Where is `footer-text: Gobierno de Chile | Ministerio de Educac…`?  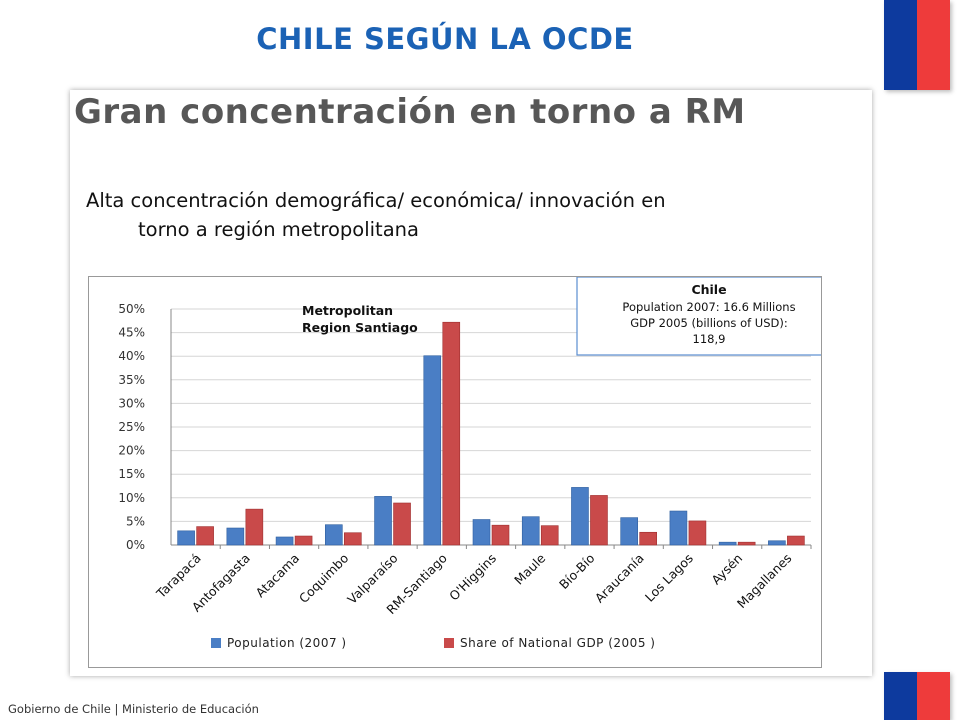
footer-text: Gobierno de Chile | Ministerio de Educac… is located at coordinates (133, 709).